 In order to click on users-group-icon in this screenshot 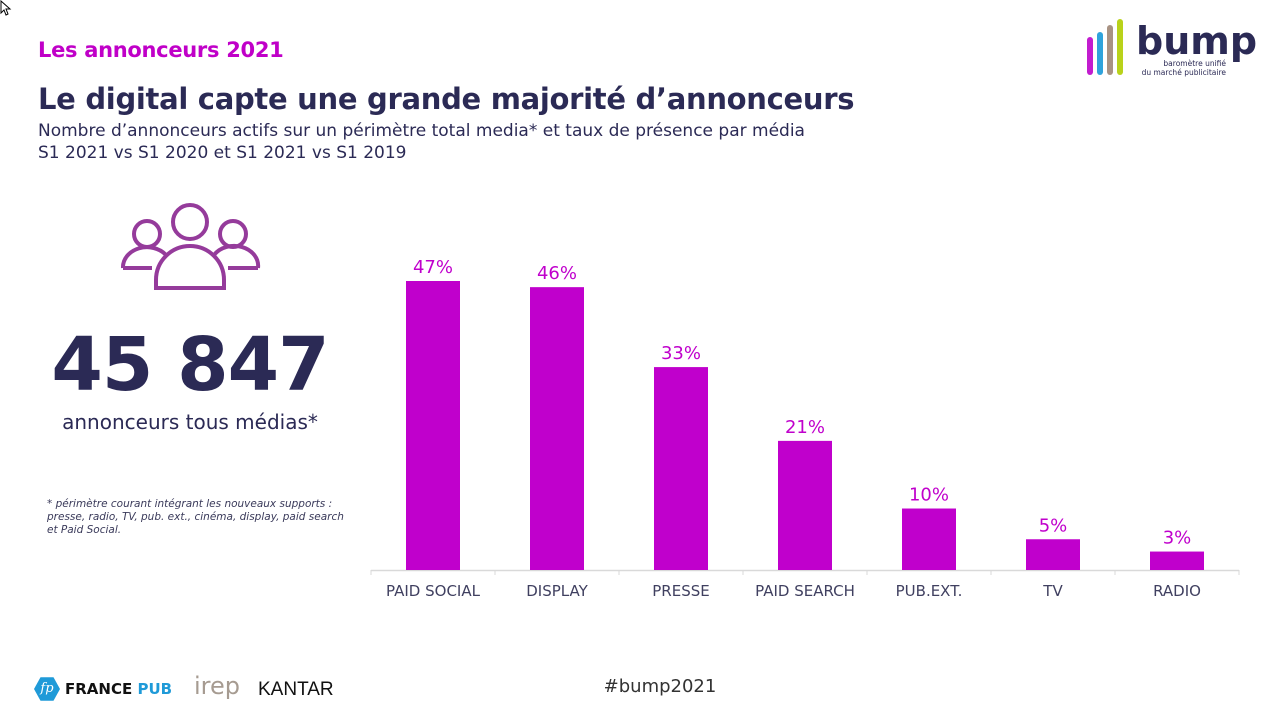, I will do `click(190, 247)`.